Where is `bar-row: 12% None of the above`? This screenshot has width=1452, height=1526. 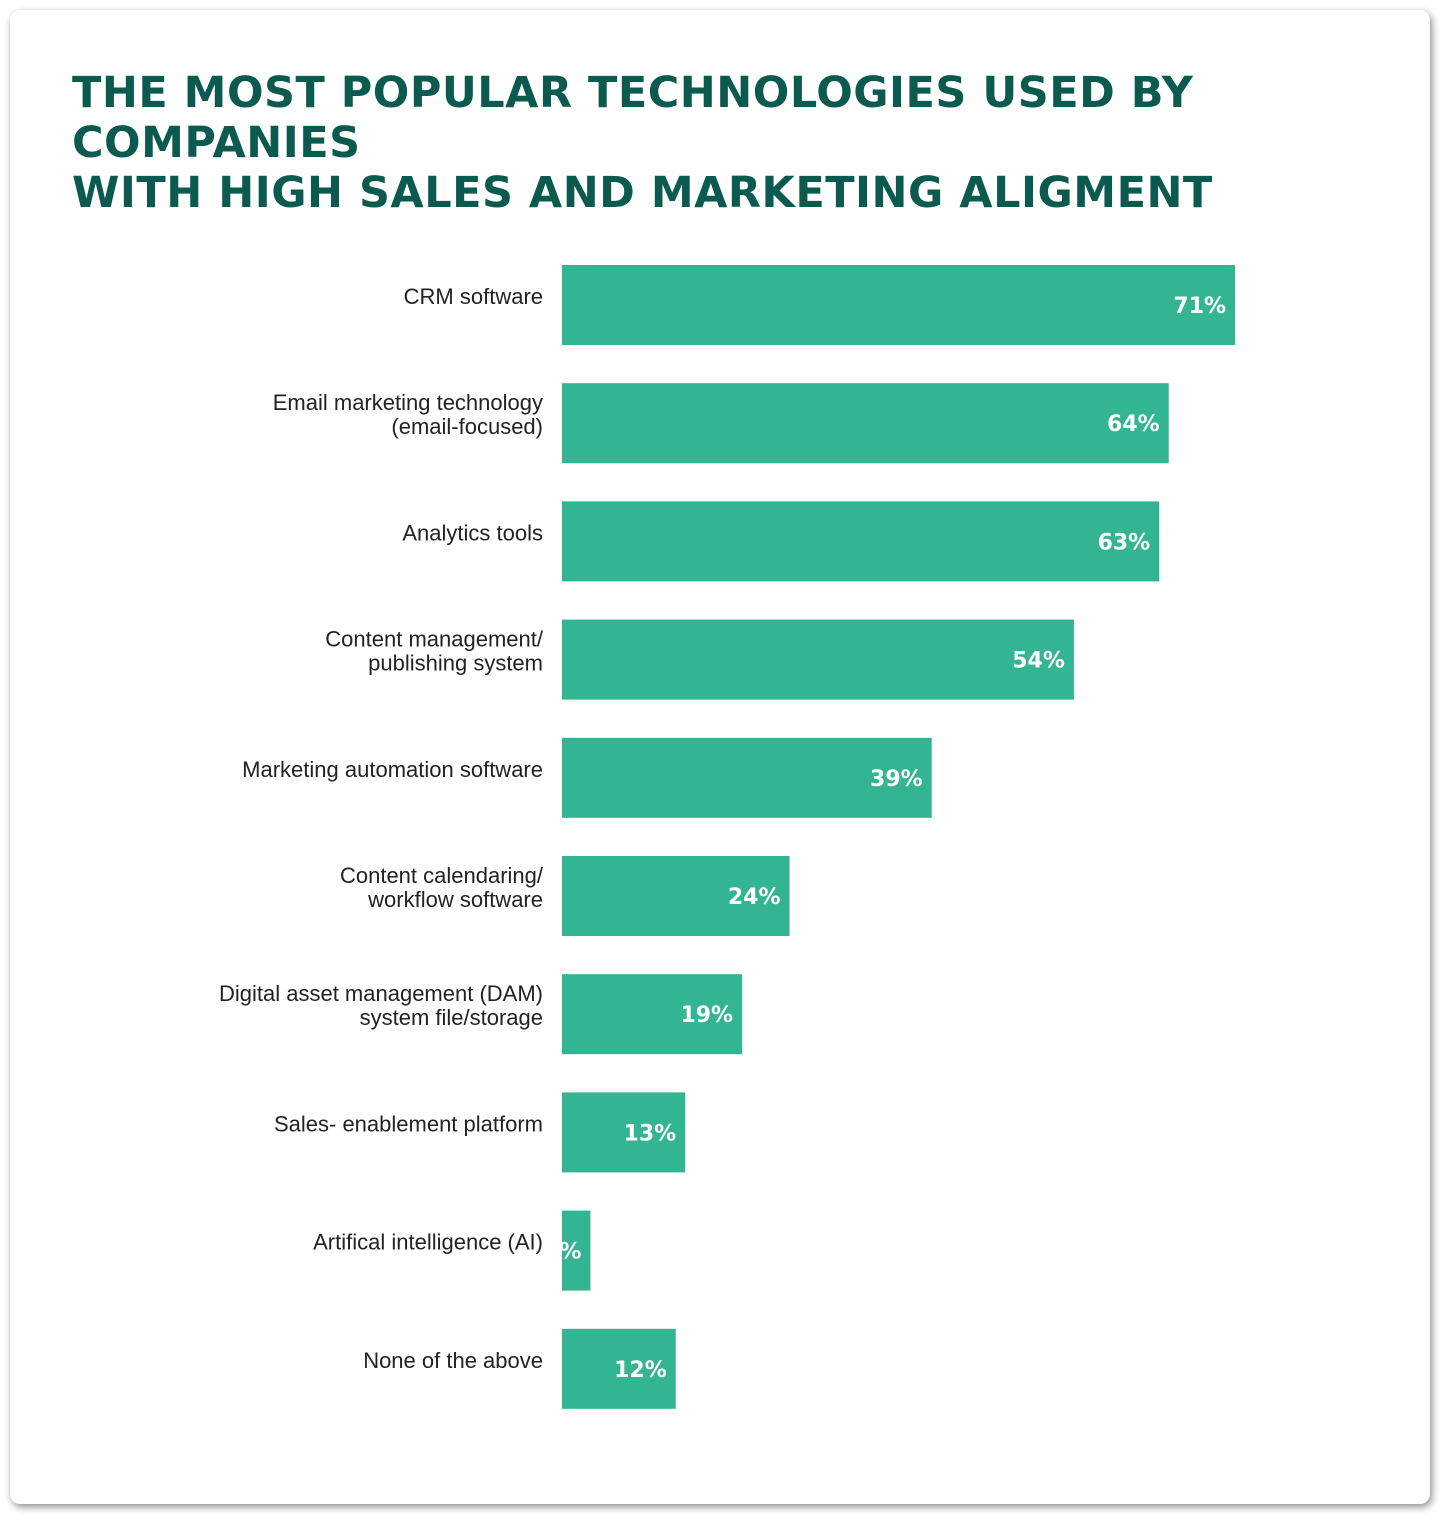
bar-row: 12% None of the above is located at coordinates (519, 1368).